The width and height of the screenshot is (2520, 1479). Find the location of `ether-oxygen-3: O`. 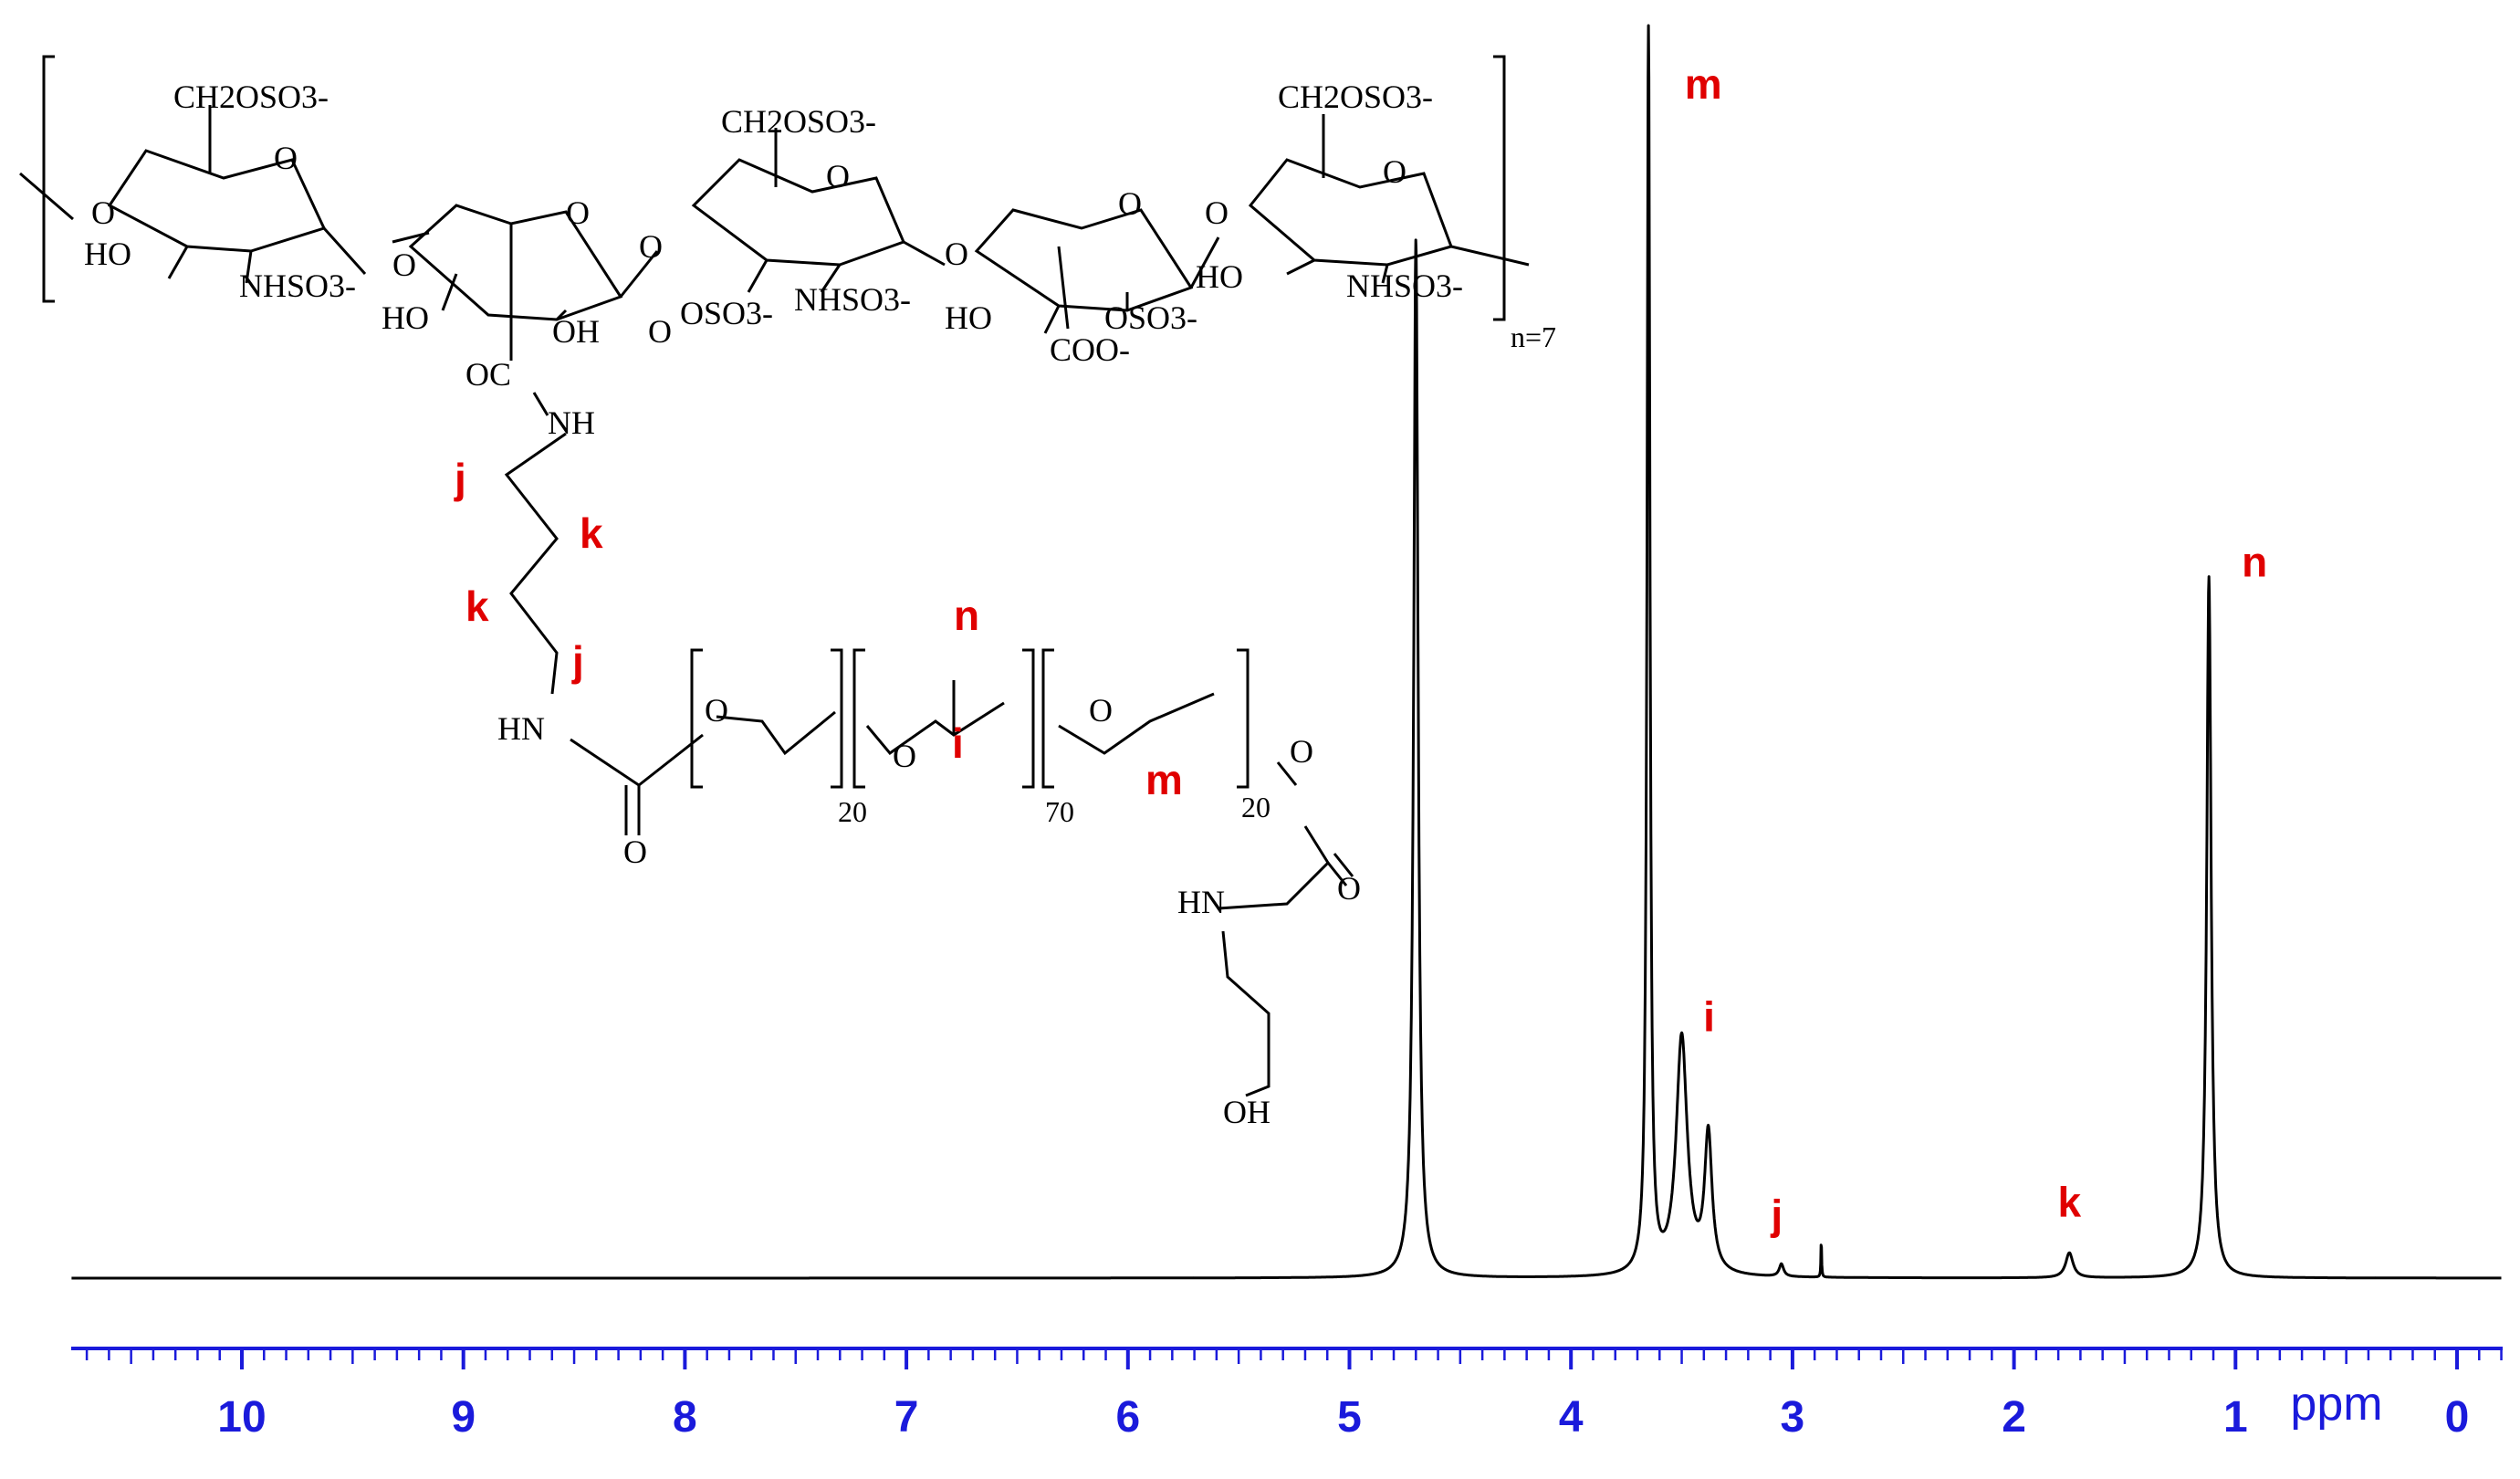

ether-oxygen-3: O is located at coordinates (1101, 710).